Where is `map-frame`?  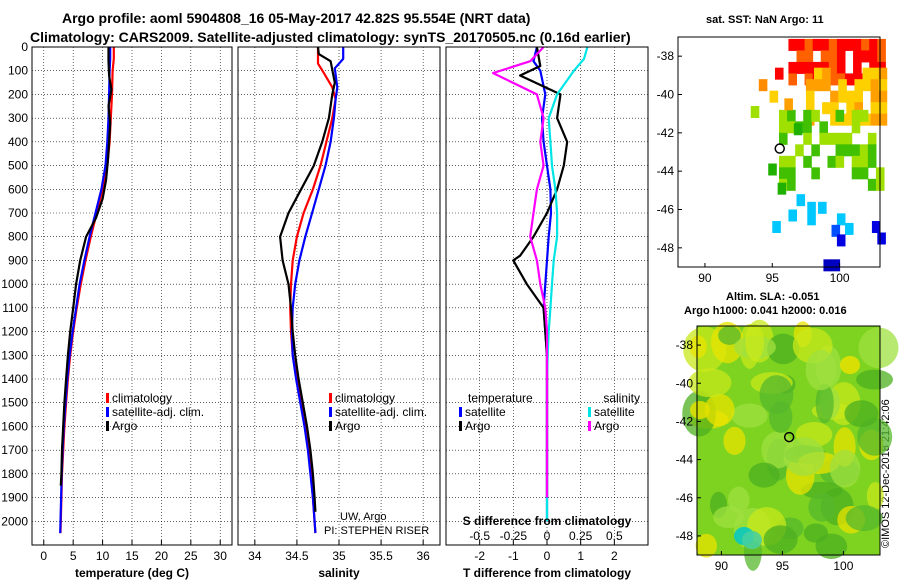
map-frame is located at coordinates (788, 440).